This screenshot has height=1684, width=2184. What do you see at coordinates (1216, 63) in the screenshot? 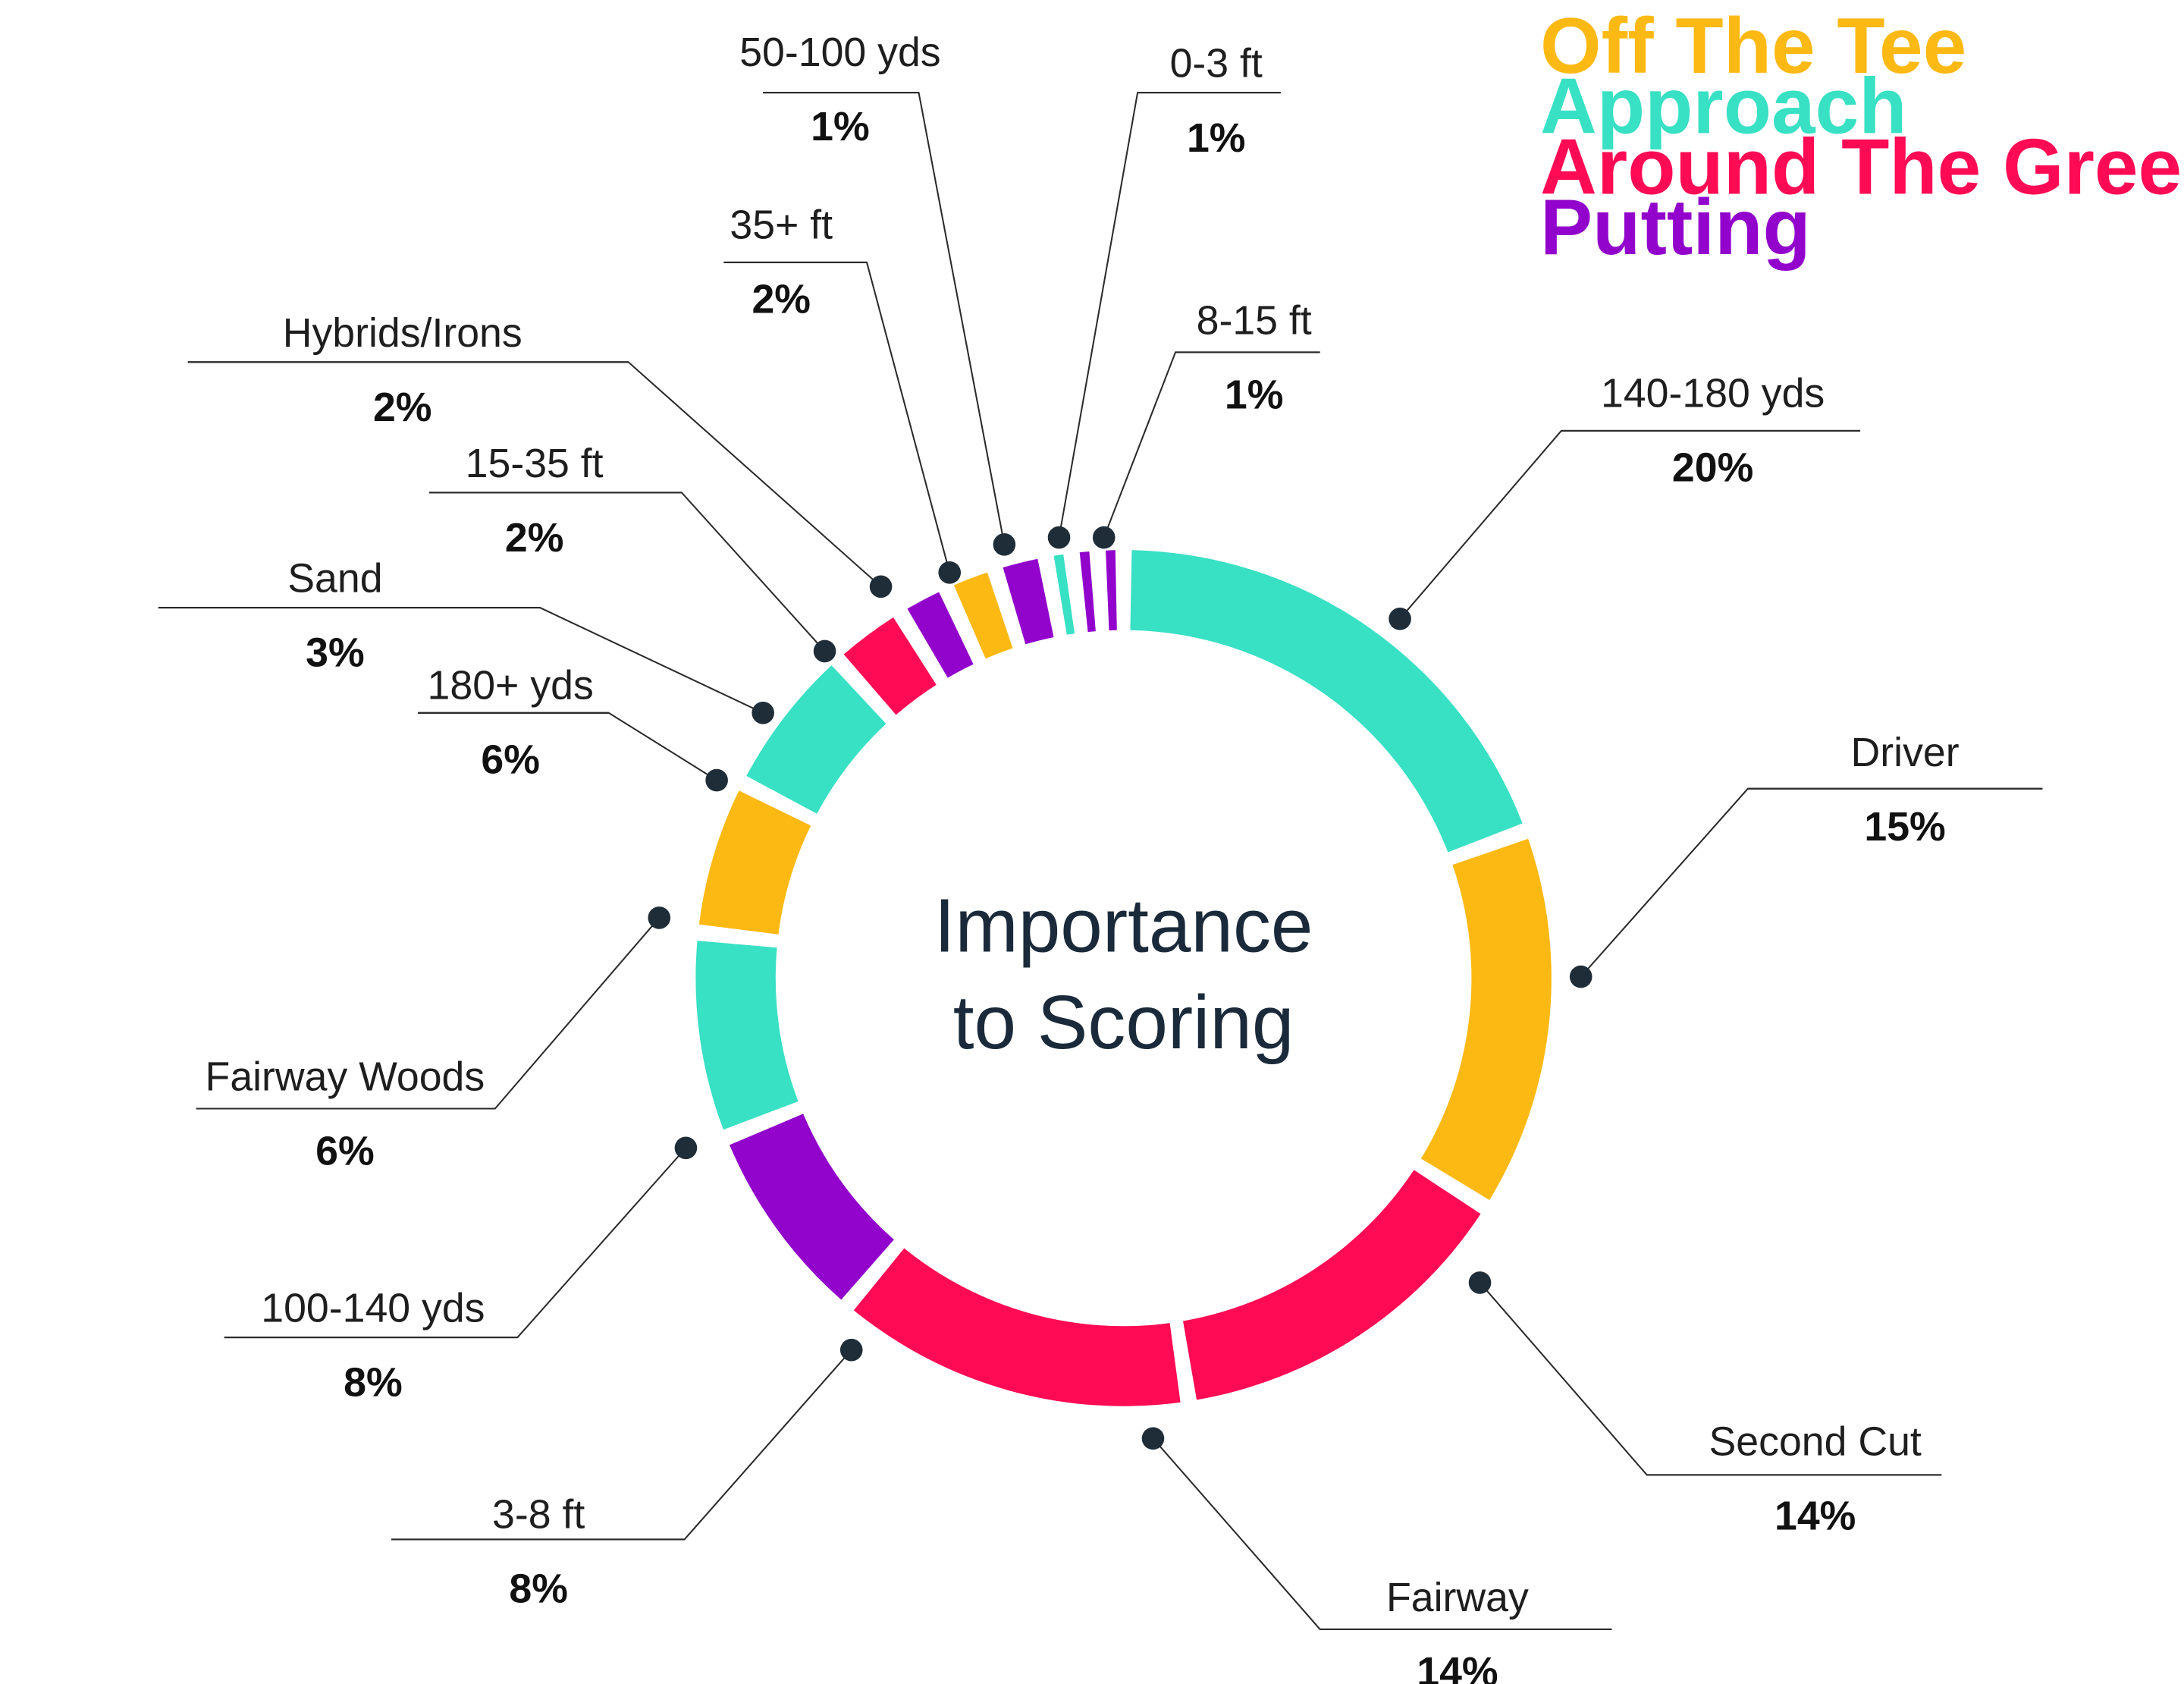
I see `slice-name-label: 0-3 ft` at bounding box center [1216, 63].